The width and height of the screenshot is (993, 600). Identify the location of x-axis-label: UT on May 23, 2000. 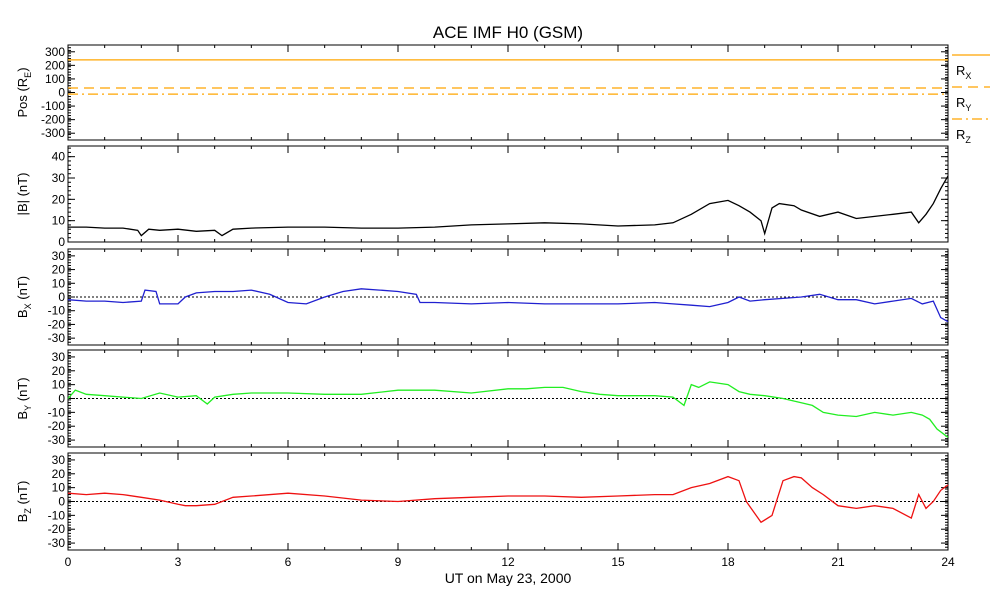
(508, 578).